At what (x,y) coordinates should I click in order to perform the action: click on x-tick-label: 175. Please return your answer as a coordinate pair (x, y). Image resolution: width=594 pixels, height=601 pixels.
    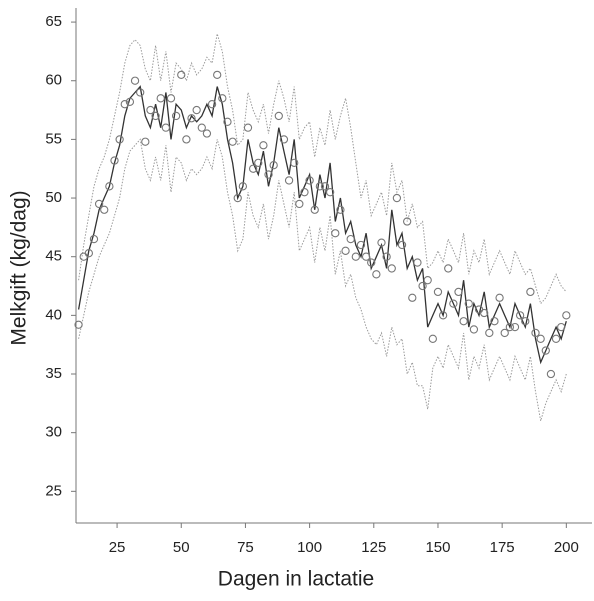
    Looking at the image, I should click on (502, 547).